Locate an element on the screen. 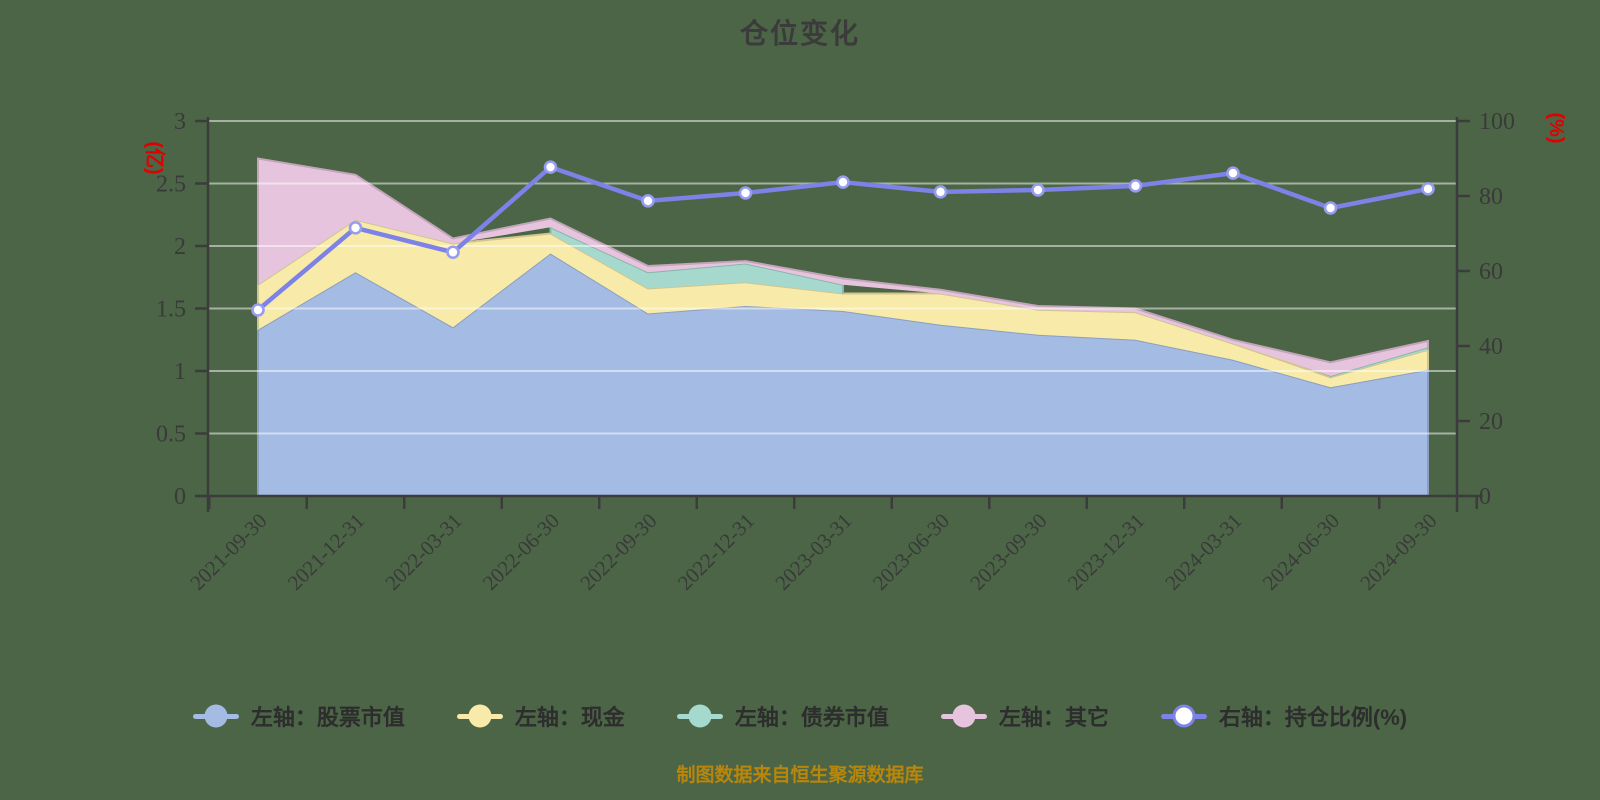 The width and height of the screenshot is (1600, 800). legend-item-1: 左轴：现金 is located at coordinates (540, 716).